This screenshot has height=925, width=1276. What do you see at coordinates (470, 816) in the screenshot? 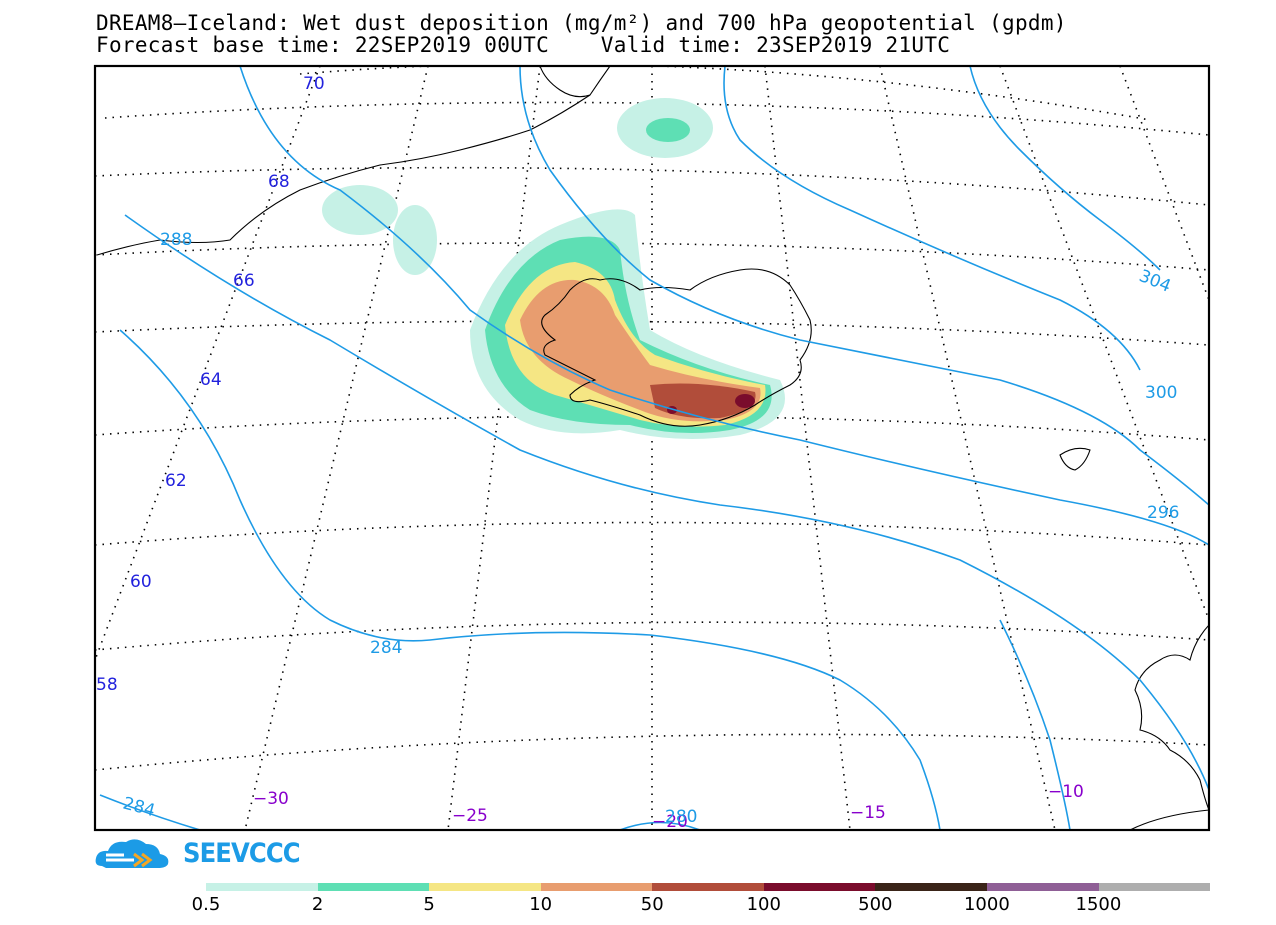
I see `lon-label-25w: −25` at bounding box center [470, 816].